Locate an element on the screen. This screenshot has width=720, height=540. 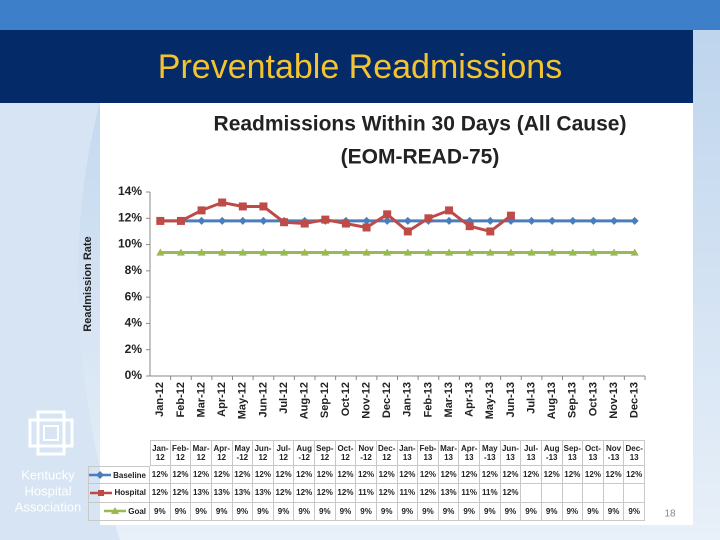
x-tick-label: Feb-12 is located at coordinates (181, 399).